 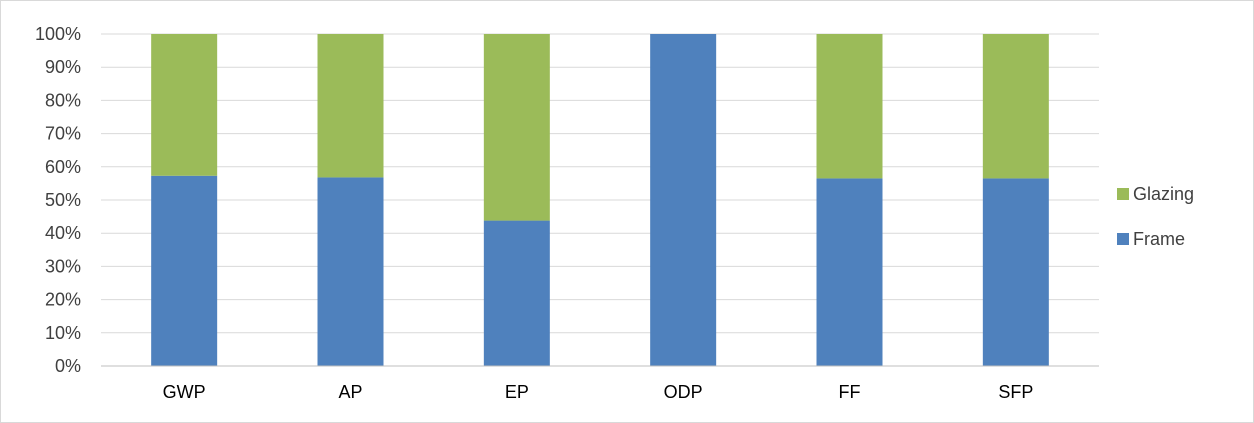 What do you see at coordinates (1163, 194) in the screenshot?
I see `legend-label-glazing: Glazing` at bounding box center [1163, 194].